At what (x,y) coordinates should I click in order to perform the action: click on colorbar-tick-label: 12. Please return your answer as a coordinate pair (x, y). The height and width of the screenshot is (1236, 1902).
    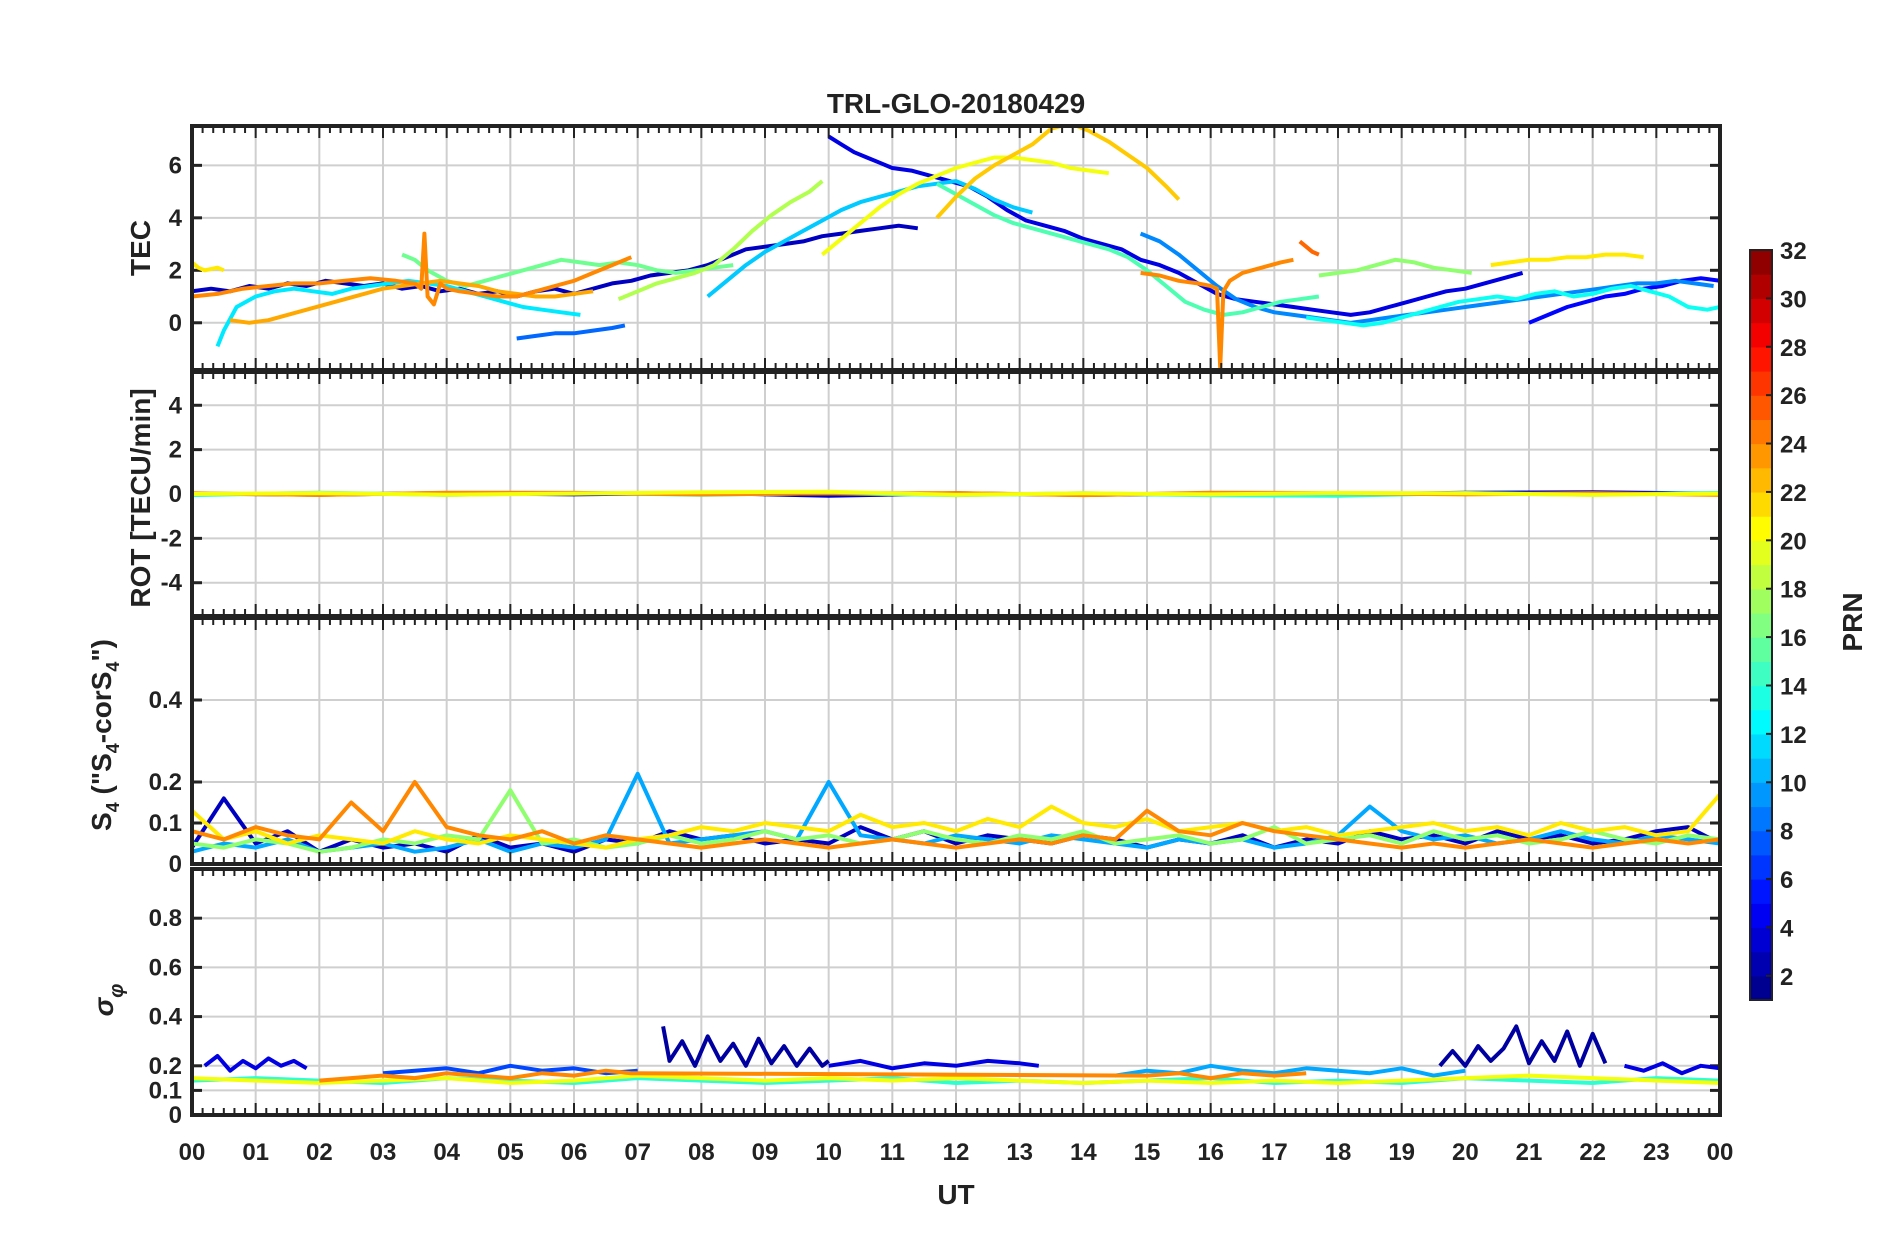
    Looking at the image, I should click on (1793, 735).